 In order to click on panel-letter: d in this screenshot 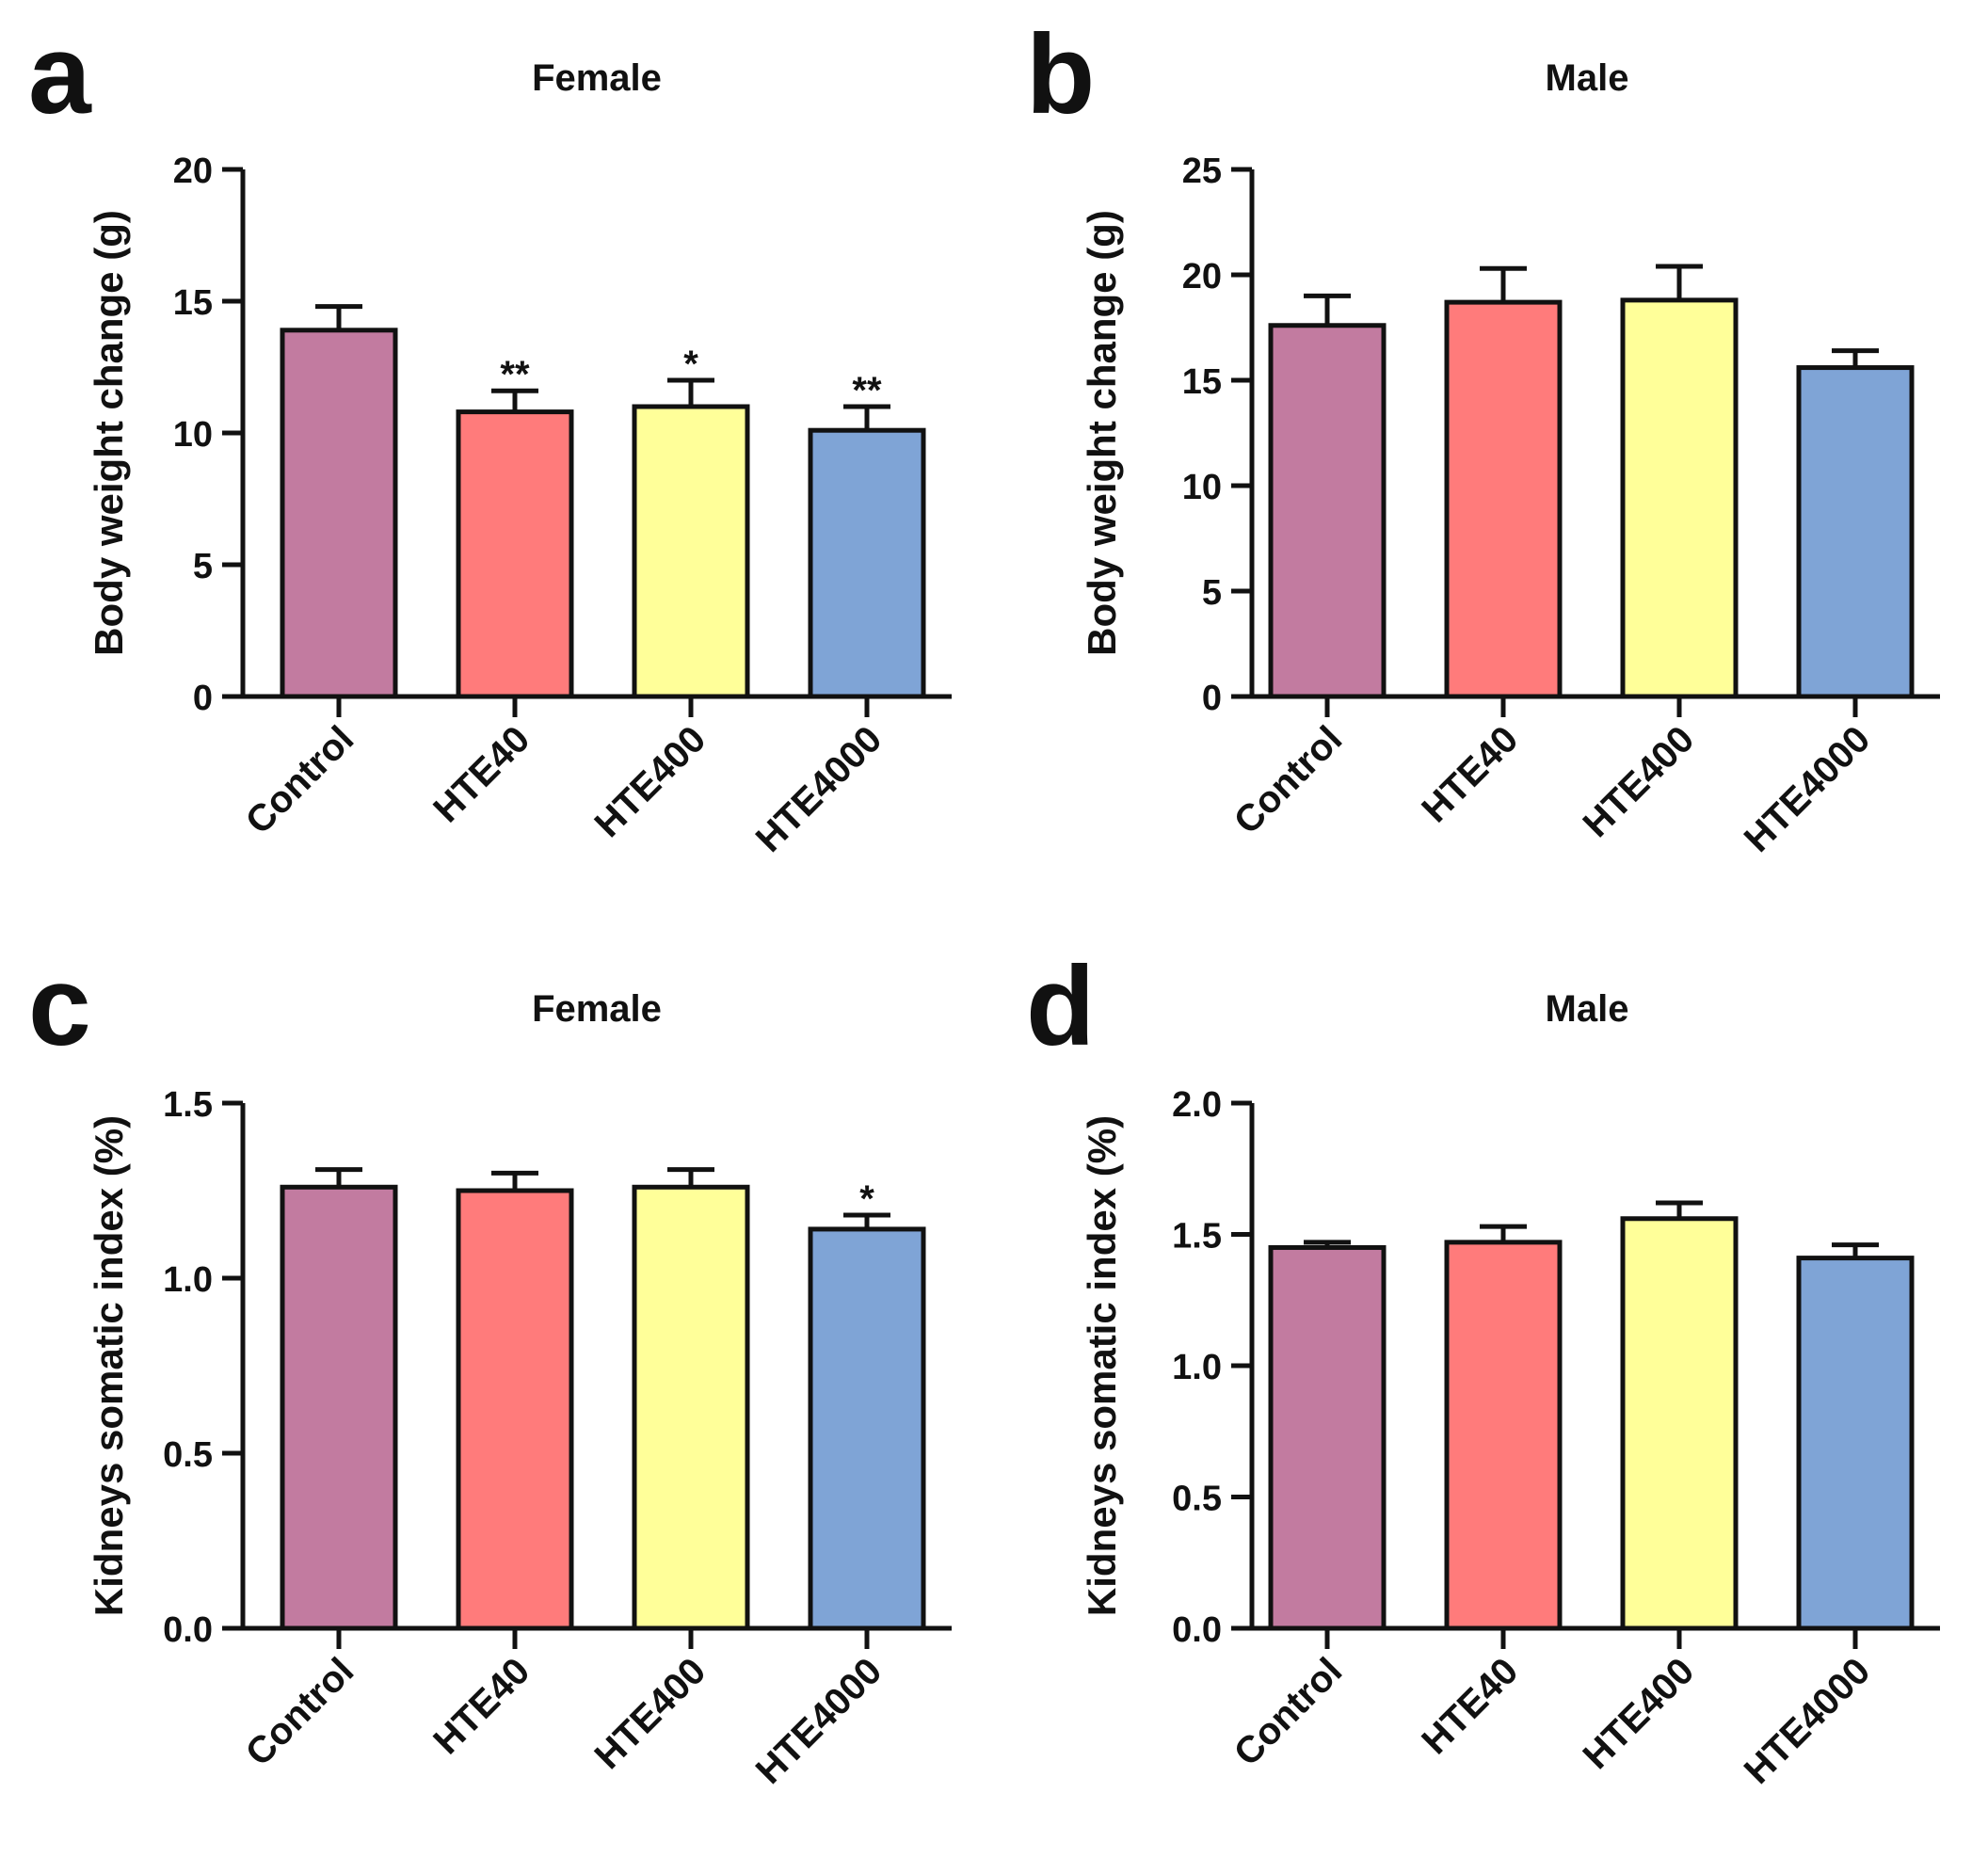, I will do `click(1060, 1006)`.